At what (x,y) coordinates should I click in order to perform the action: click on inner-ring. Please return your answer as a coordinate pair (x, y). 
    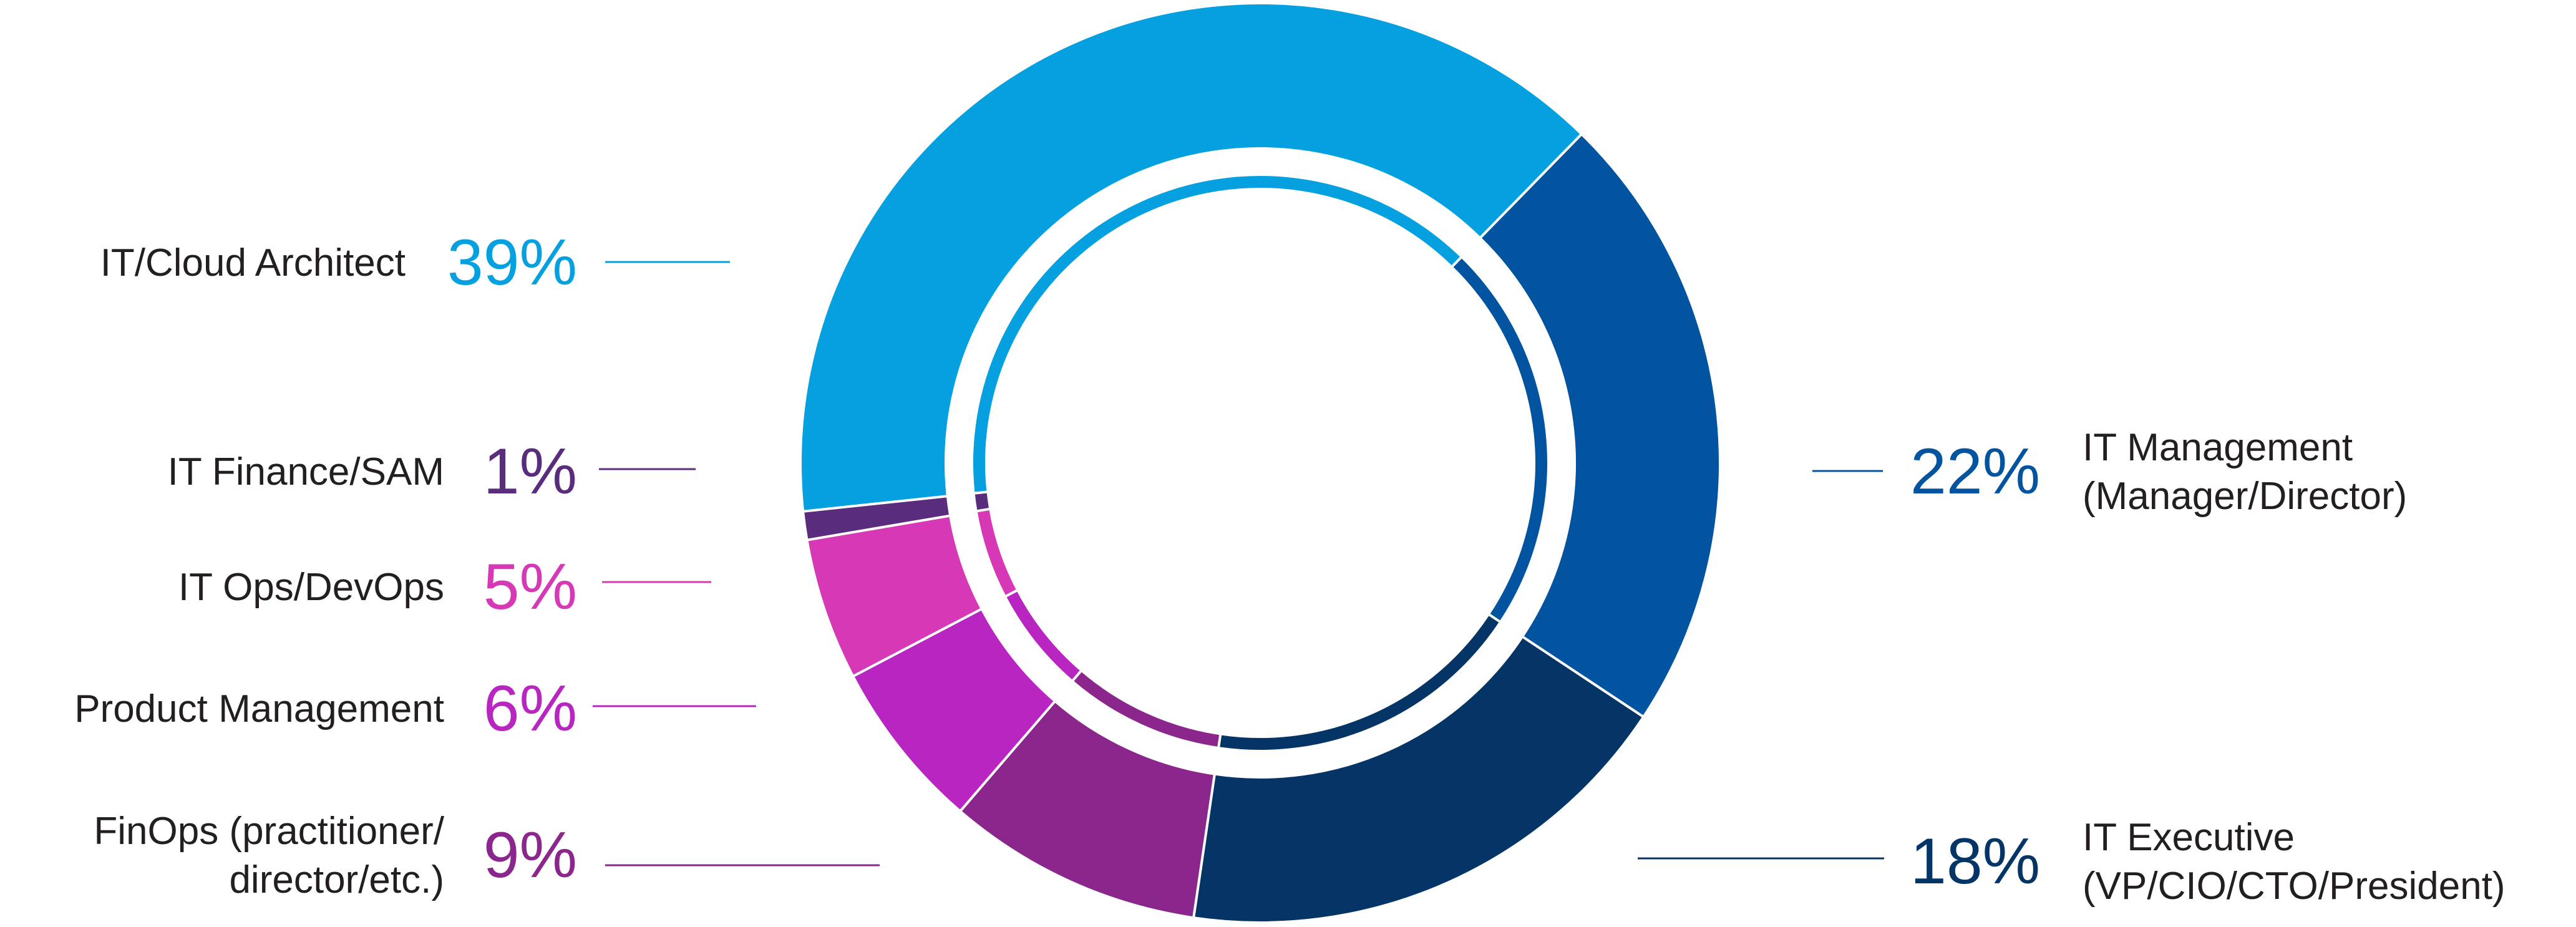
    Looking at the image, I should click on (1260, 462).